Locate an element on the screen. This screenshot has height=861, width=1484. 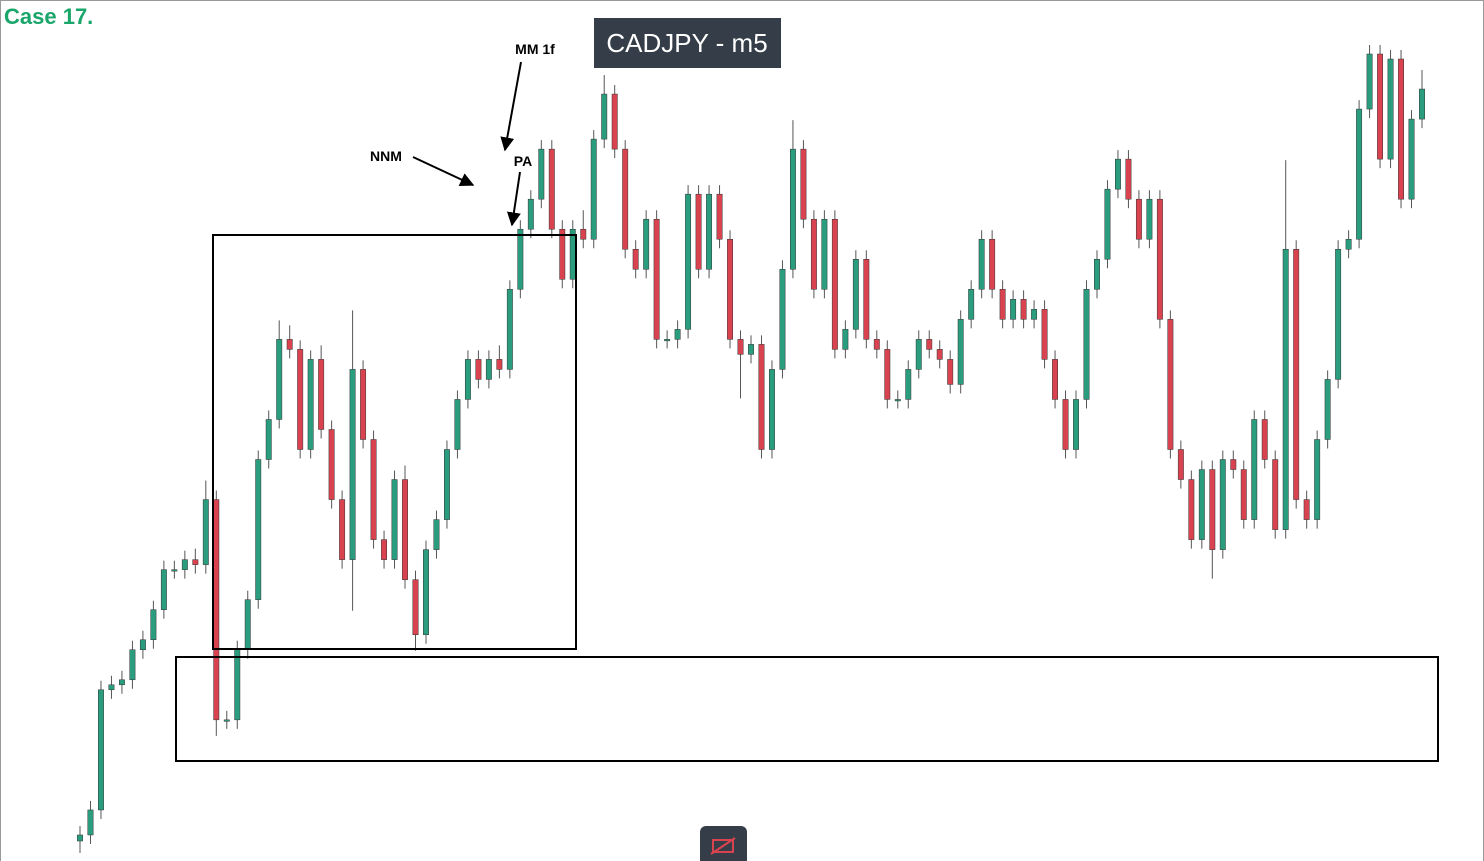
title-box is located at coordinates (687, 43).